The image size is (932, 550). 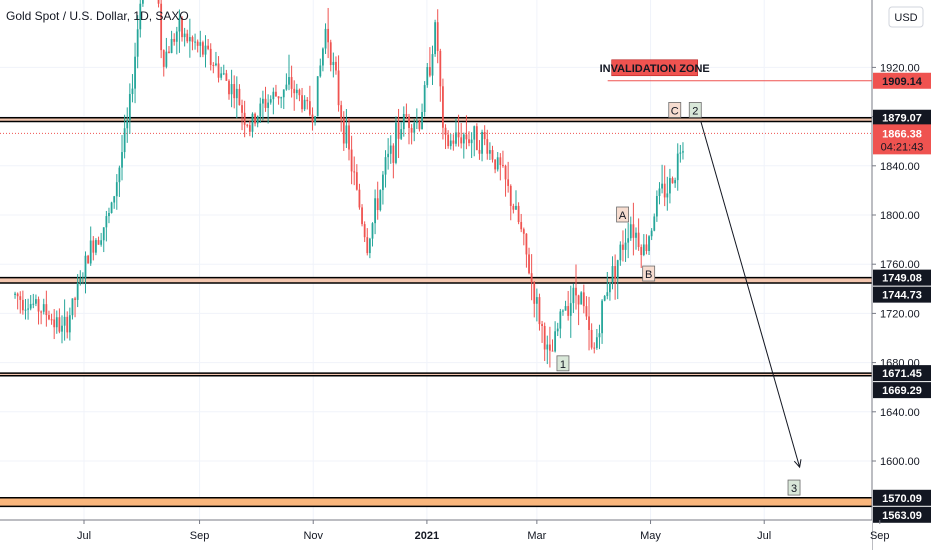 I want to click on currency-button: USD, so click(x=906, y=17).